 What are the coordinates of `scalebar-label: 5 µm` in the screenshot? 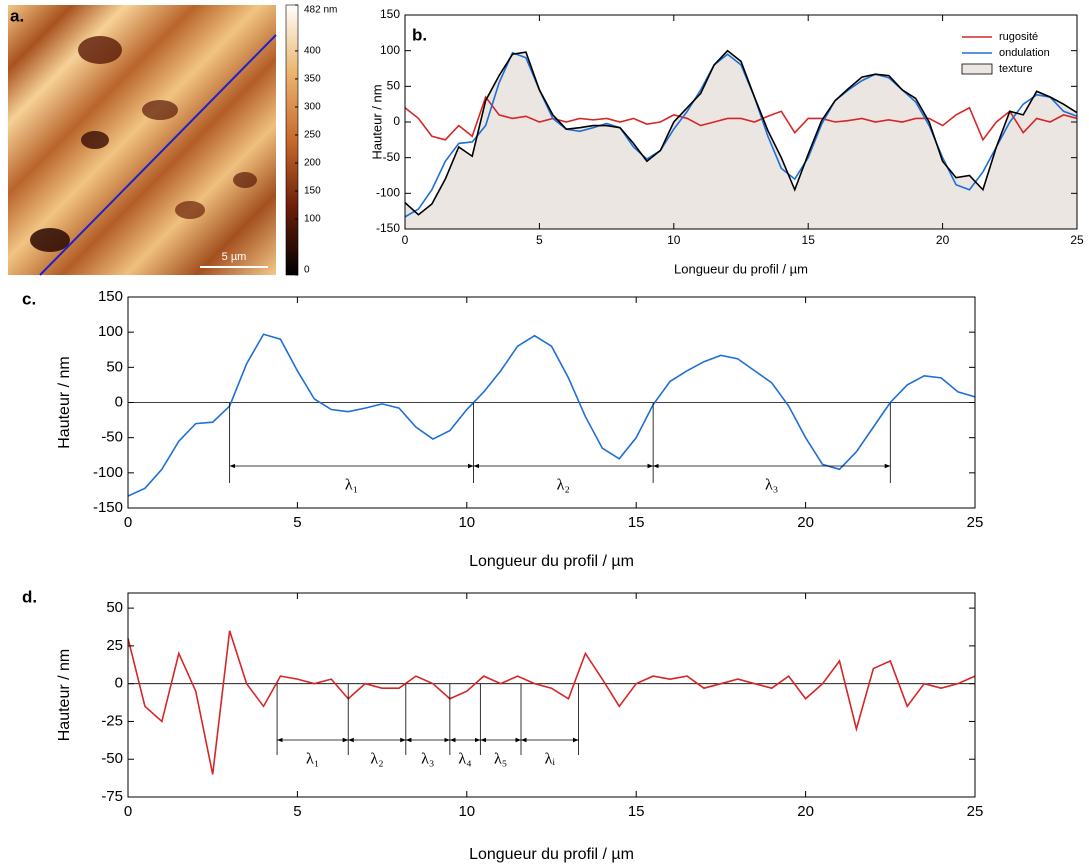 It's located at (234, 257).